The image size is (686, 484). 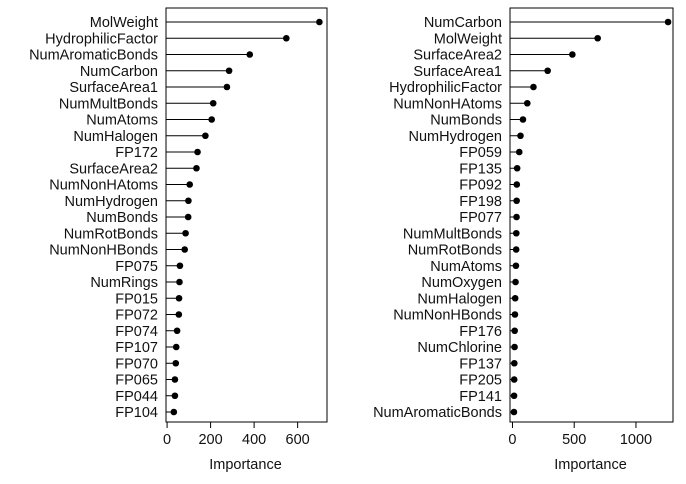 What do you see at coordinates (512, 440) in the screenshot?
I see `x-tick-label-0: 0` at bounding box center [512, 440].